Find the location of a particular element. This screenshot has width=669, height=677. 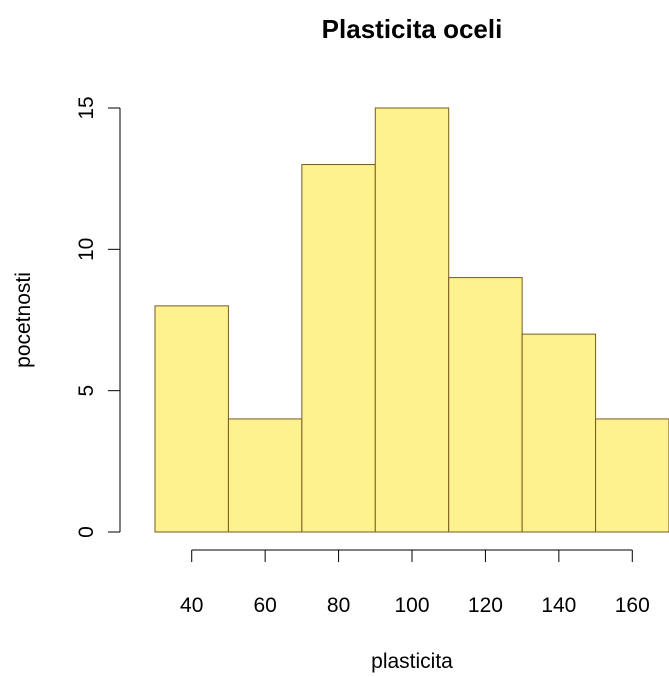

y-tick-label-10: 10 is located at coordinates (86, 249).